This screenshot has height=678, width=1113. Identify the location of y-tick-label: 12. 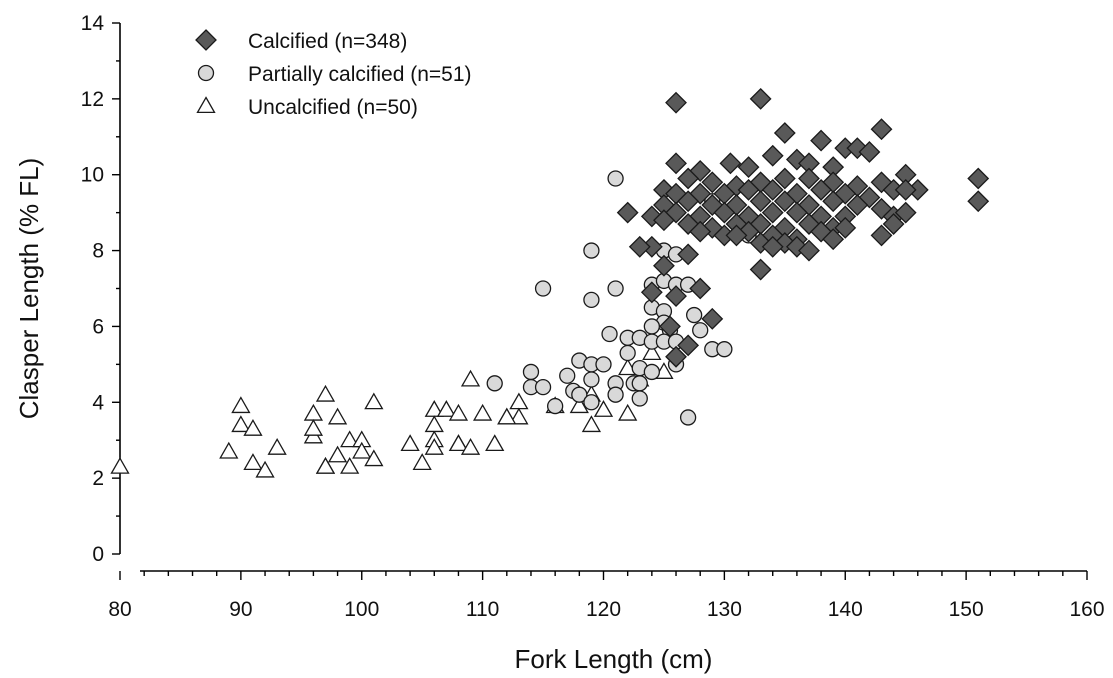
(92, 99).